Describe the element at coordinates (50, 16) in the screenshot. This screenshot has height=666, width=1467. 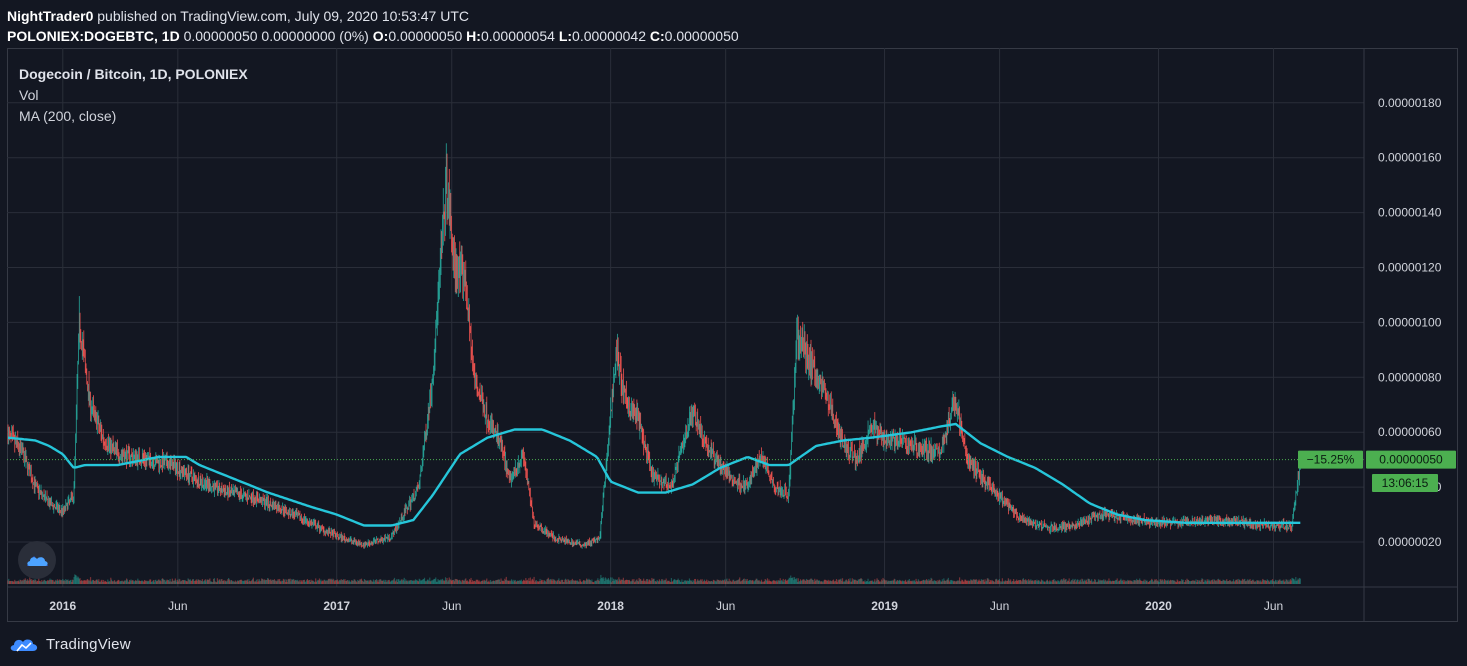
I see `publisher-name: NightTrader0` at that location.